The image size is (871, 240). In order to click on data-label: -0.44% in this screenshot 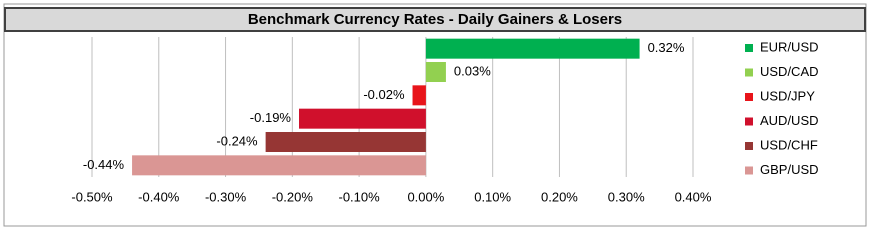, I will do `click(104, 164)`.